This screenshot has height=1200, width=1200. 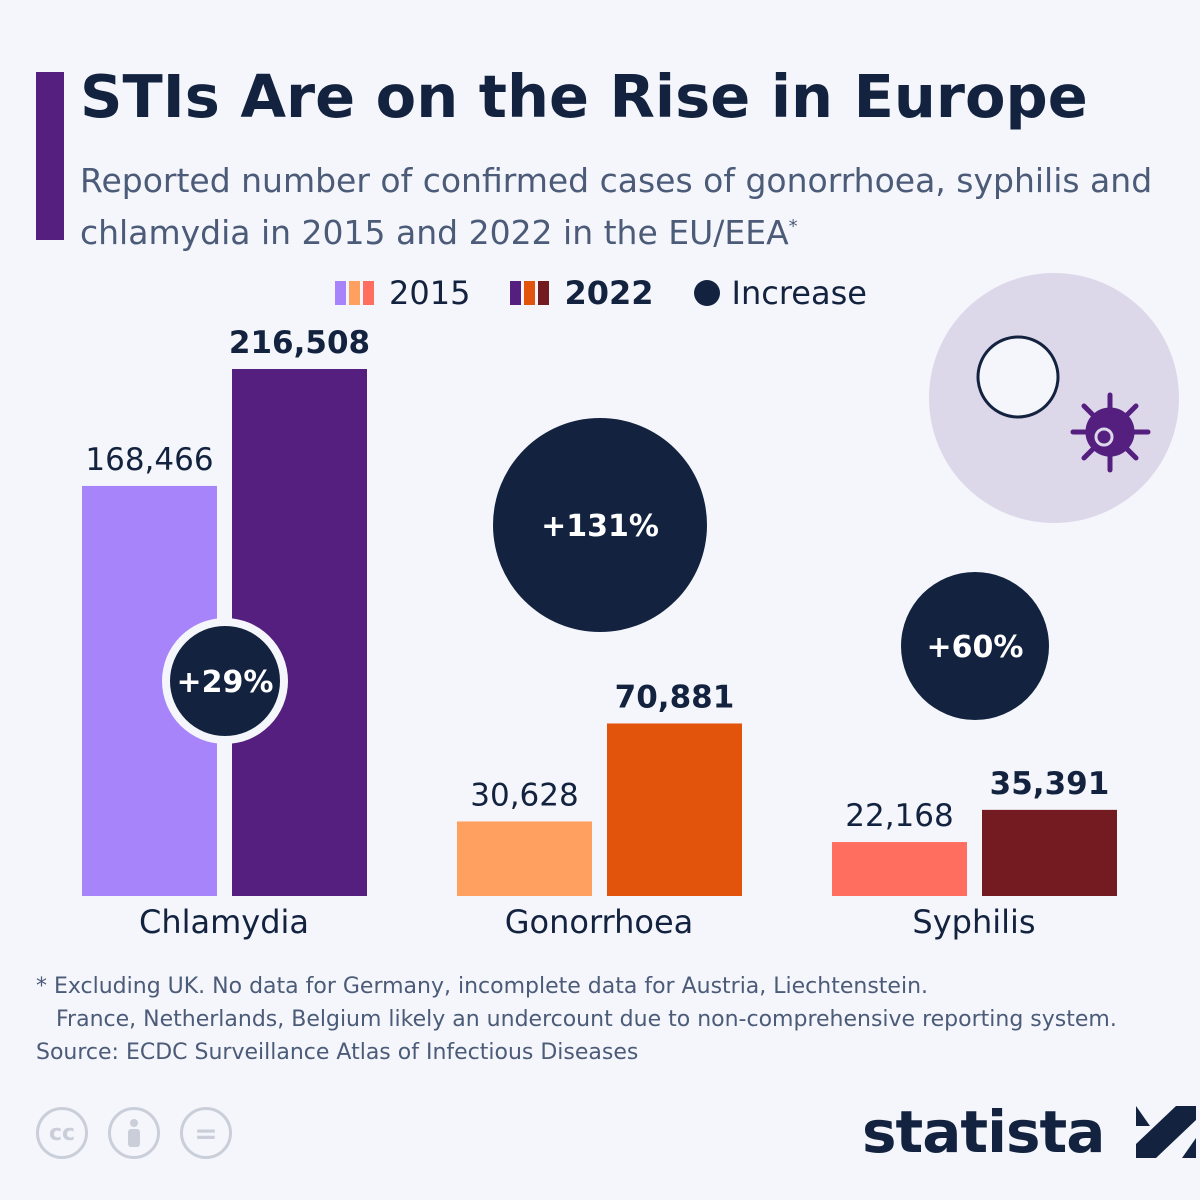 I want to click on virus-illustration, so click(x=1054, y=398).